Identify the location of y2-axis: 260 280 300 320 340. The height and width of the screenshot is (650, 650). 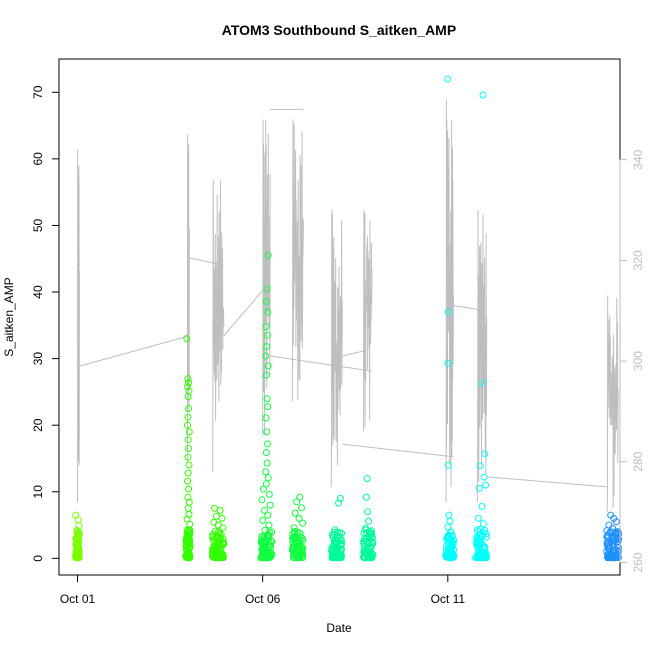
(632, 360).